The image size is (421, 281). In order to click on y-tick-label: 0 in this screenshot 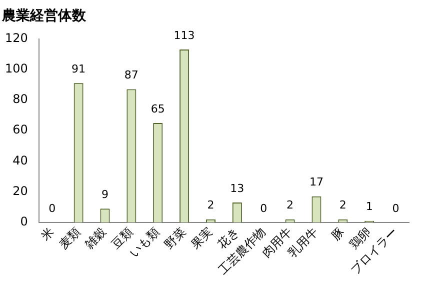, I will do `click(24, 221)`.